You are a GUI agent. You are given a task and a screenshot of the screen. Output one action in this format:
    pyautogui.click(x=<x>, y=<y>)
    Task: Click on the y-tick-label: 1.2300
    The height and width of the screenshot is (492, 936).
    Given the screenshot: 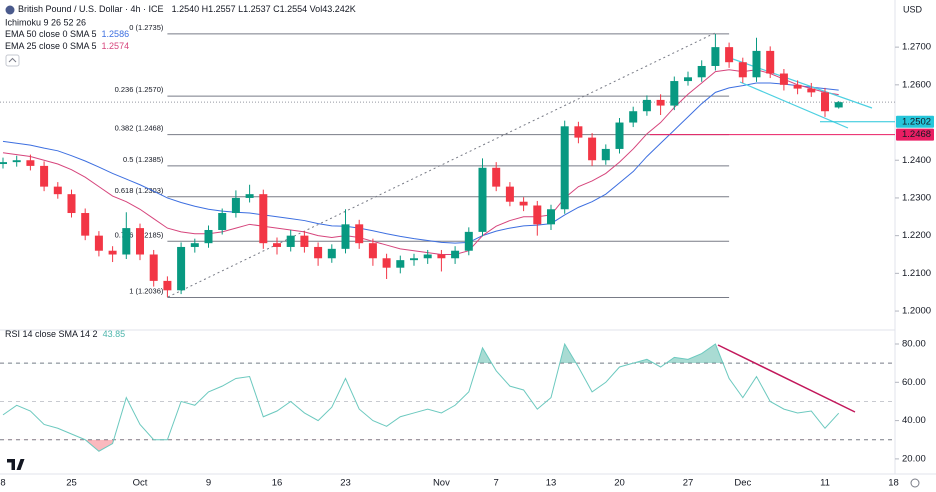 What is the action you would take?
    pyautogui.click(x=916, y=197)
    